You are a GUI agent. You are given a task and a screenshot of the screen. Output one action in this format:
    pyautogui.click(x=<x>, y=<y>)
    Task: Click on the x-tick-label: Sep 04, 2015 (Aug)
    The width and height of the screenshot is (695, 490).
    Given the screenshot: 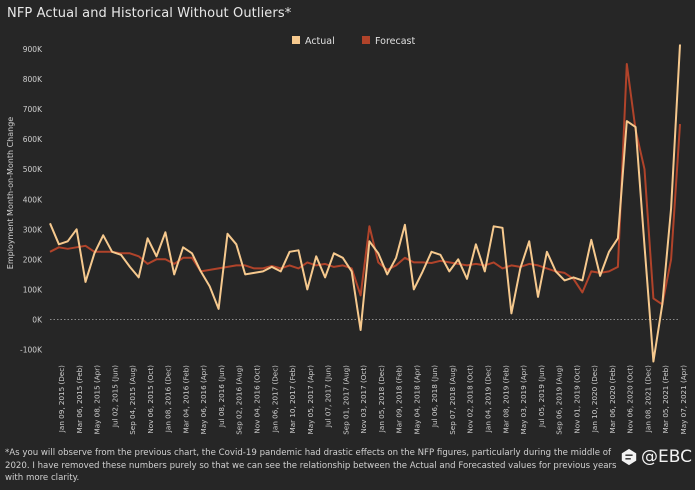 What is the action you would take?
    pyautogui.click(x=132, y=400)
    